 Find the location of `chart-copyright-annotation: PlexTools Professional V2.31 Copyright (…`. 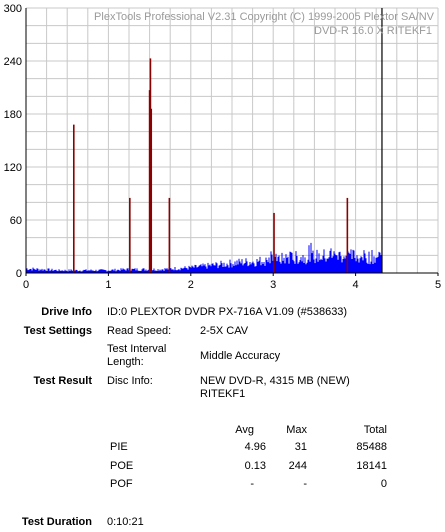

chart-copyright-annotation: PlexTools Professional V2.31 Copyright (… is located at coordinates (264, 17).